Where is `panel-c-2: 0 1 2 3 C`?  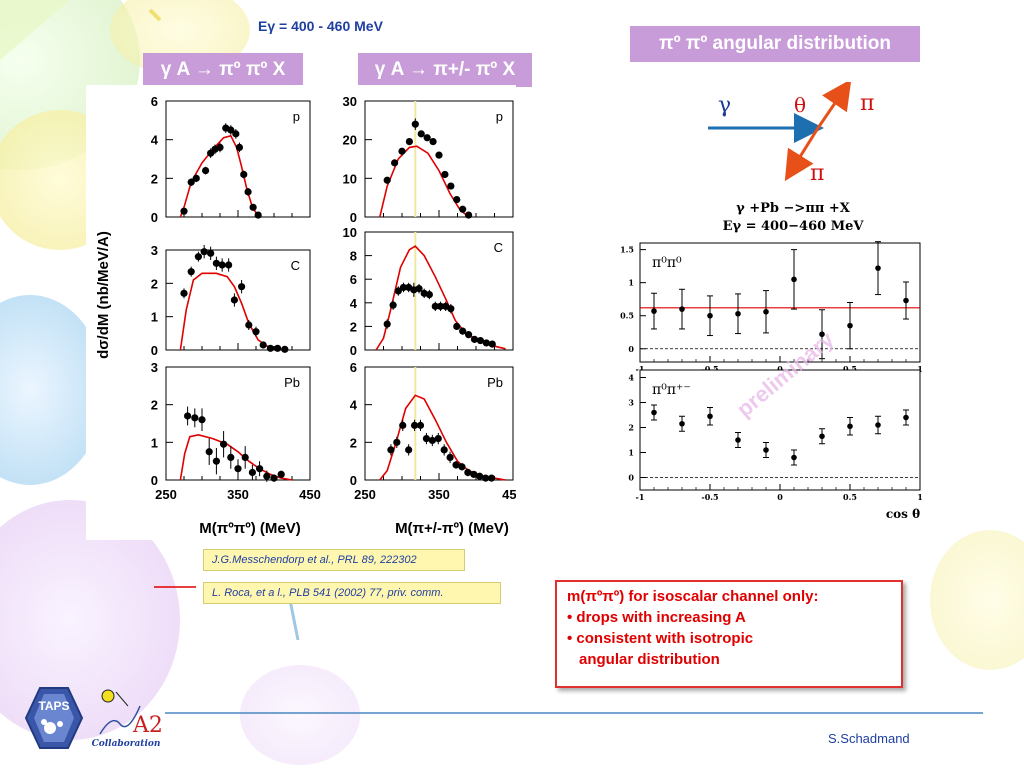 panel-c-2: 0 1 2 3 C is located at coordinates (231, 300).